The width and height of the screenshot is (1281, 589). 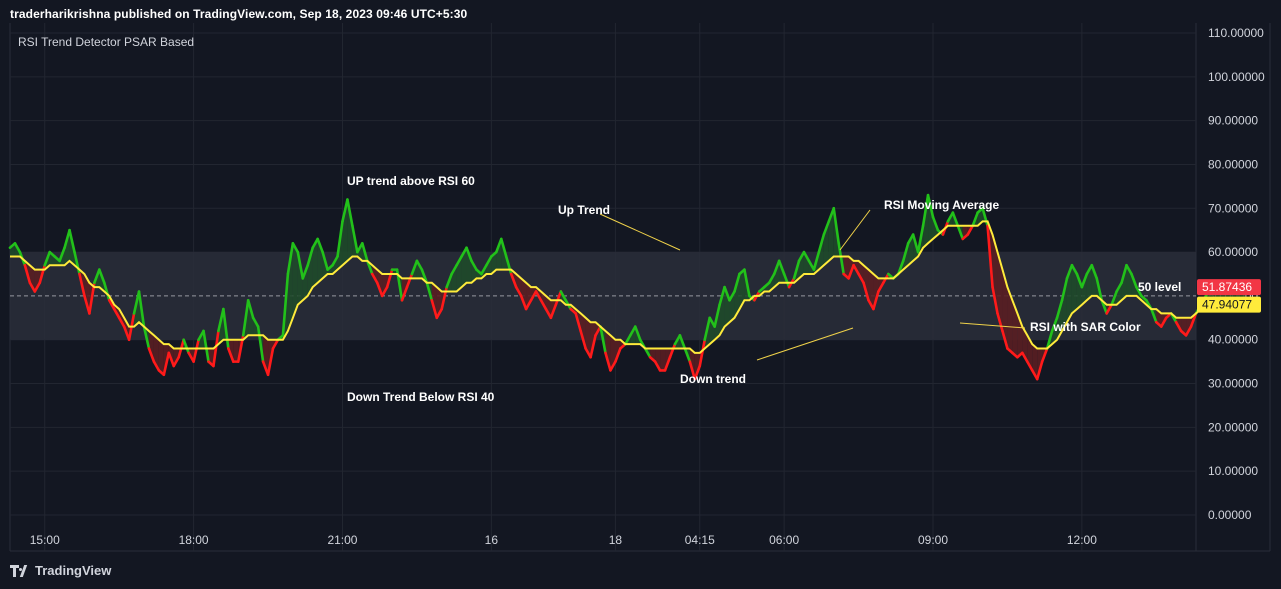 I want to click on y-tick-label: 90.00000, so click(x=1233, y=121).